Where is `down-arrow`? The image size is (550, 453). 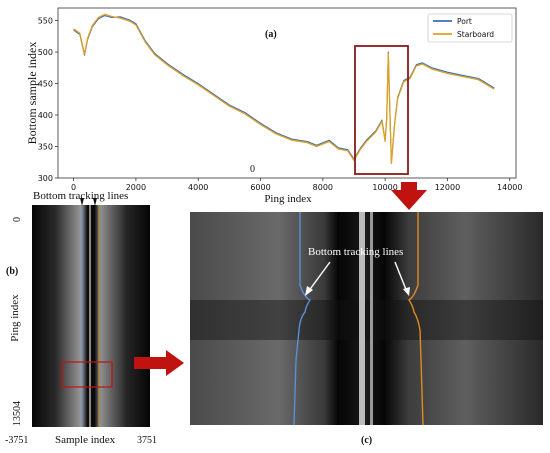 down-arrow is located at coordinates (409, 196).